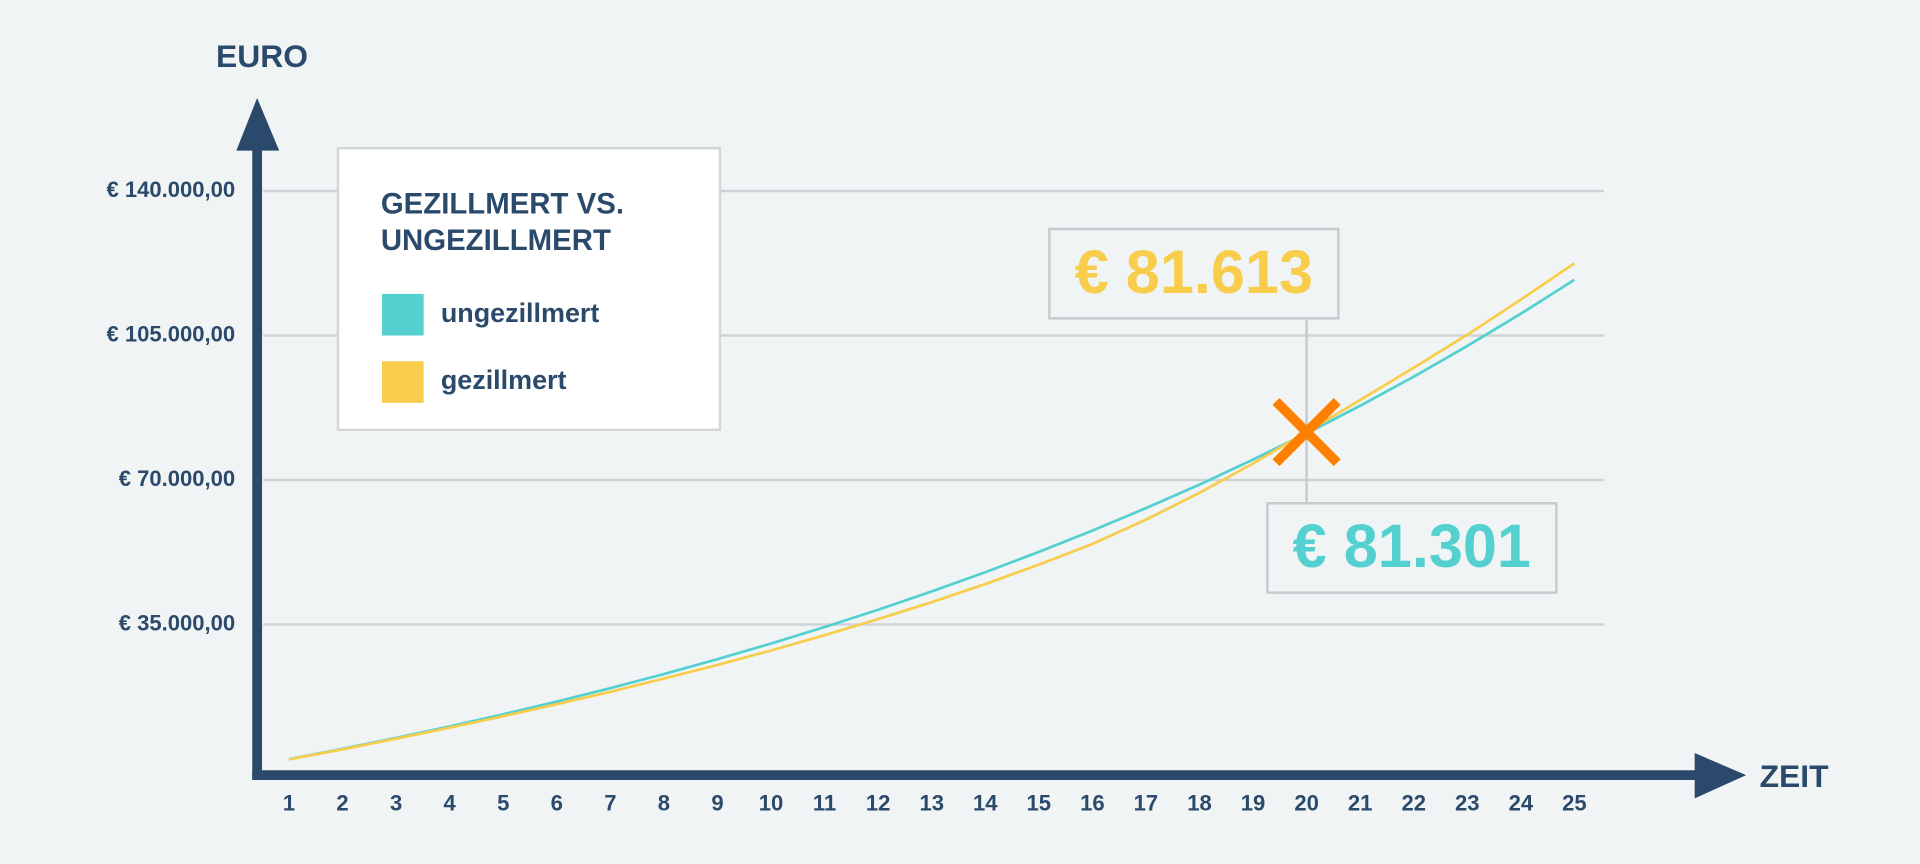 The width and height of the screenshot is (1920, 864). Describe the element at coordinates (520, 313) in the screenshot. I see `legend-label: ungezillmert` at that location.